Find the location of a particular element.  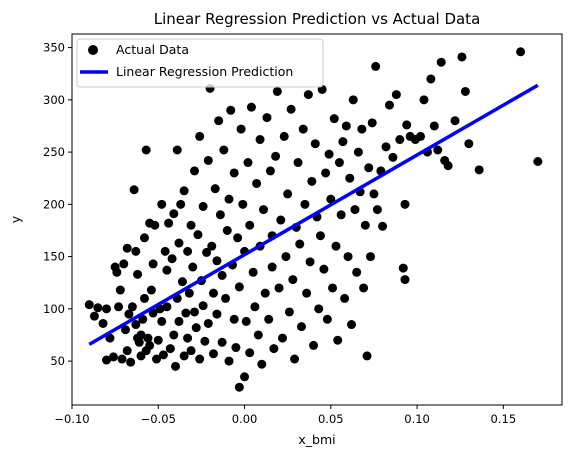

x-tick-label: 0.05 is located at coordinates (331, 419).